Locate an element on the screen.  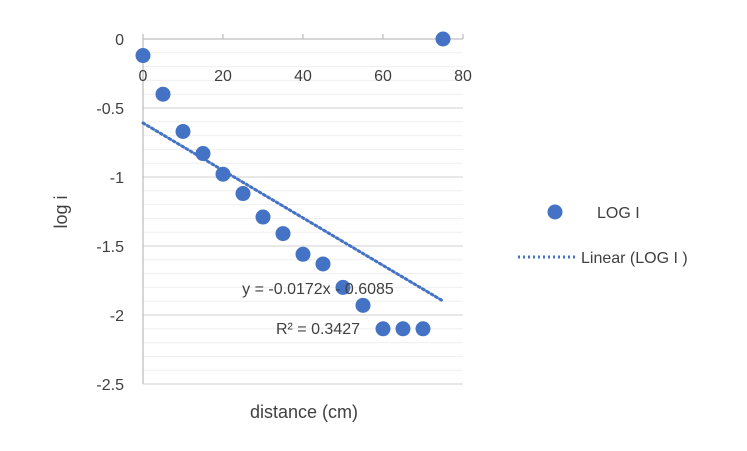
y-tick-label-2: -1 is located at coordinates (117, 178).